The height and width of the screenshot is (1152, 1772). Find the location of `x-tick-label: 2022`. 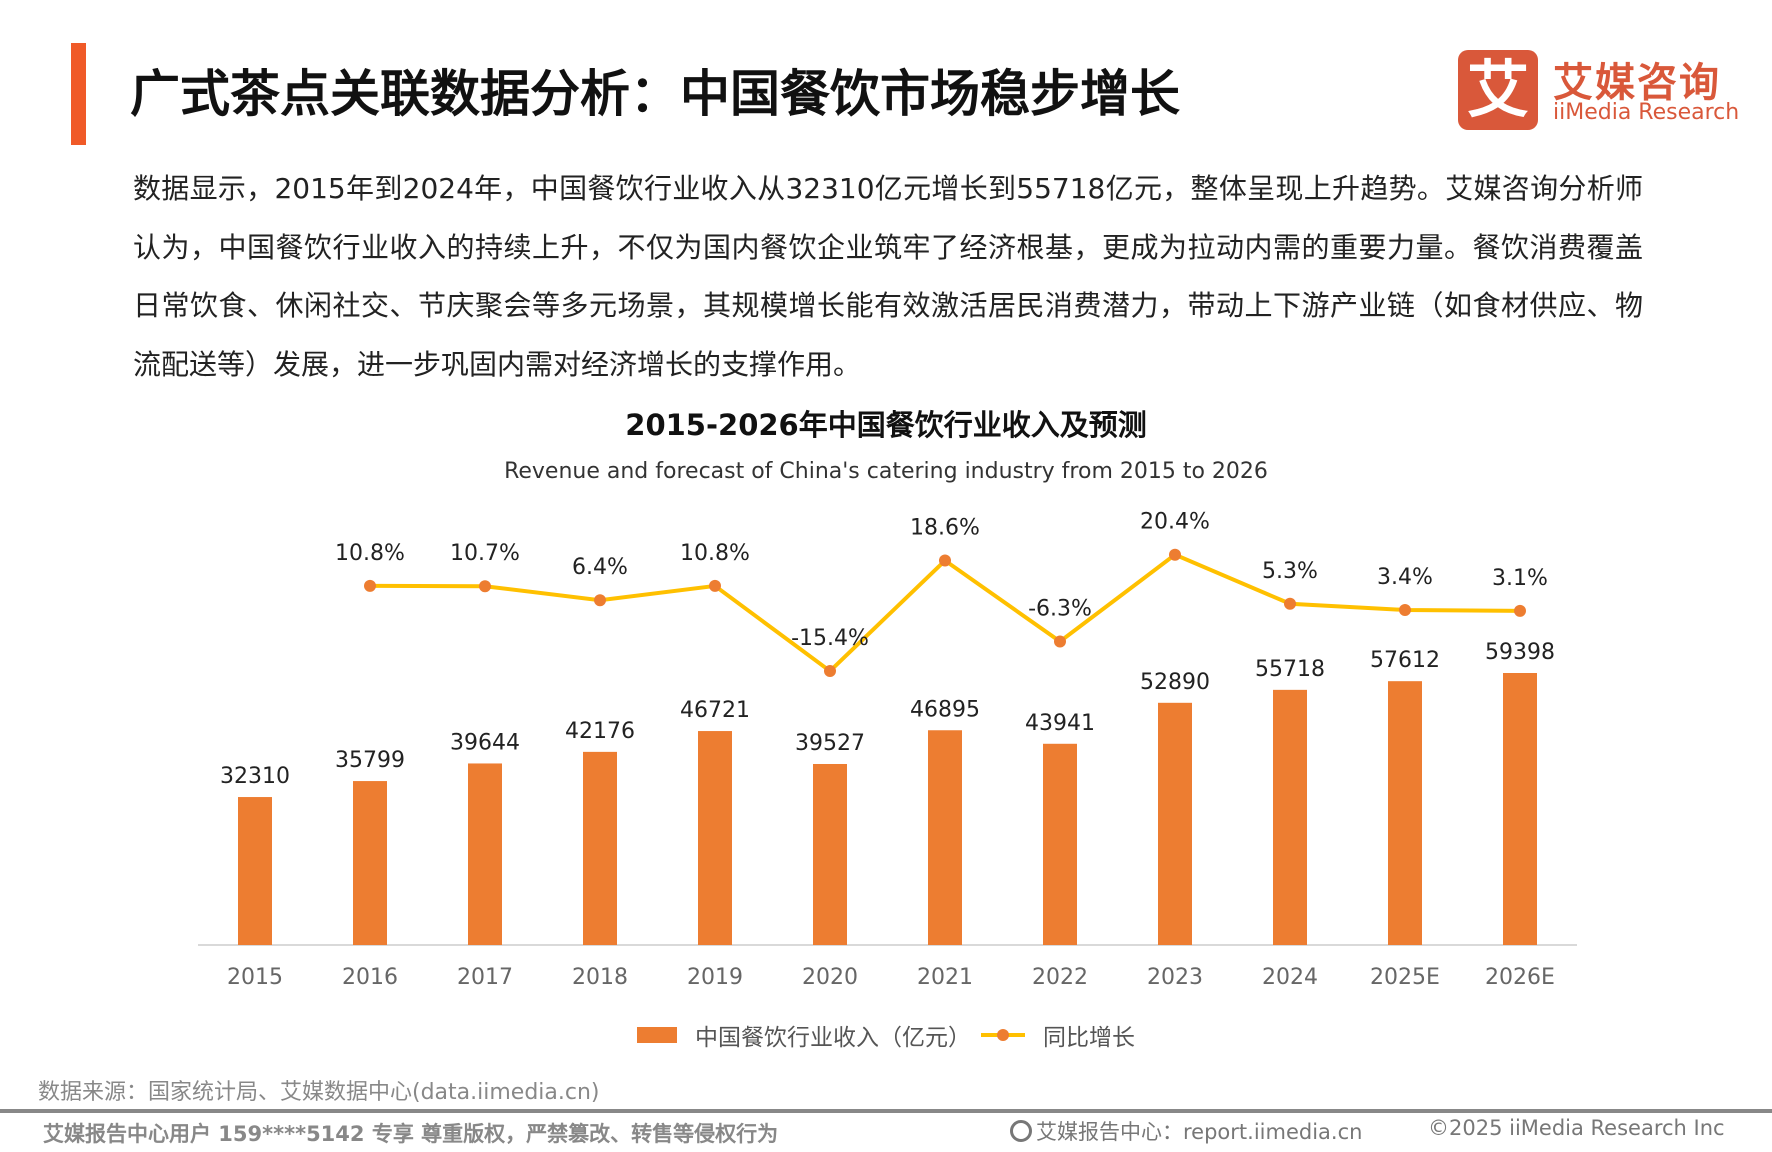

x-tick-label: 2022 is located at coordinates (1060, 977).